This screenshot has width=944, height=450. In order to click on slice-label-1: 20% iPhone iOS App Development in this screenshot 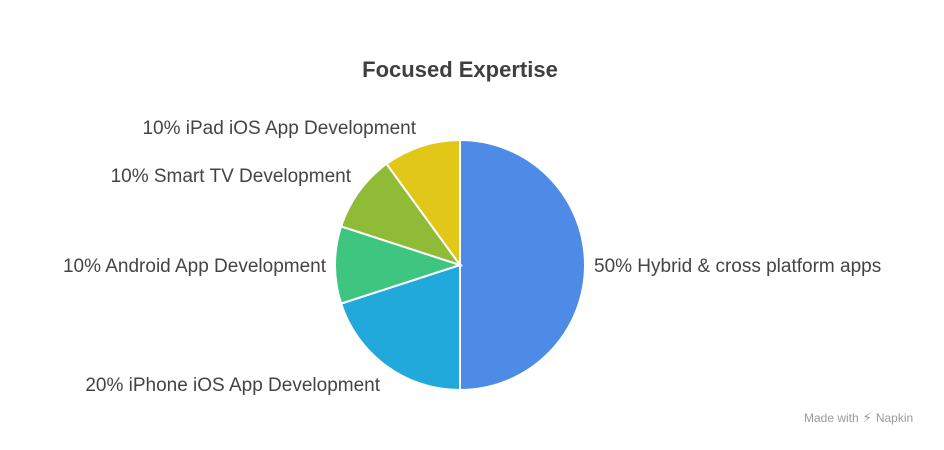, I will do `click(232, 385)`.